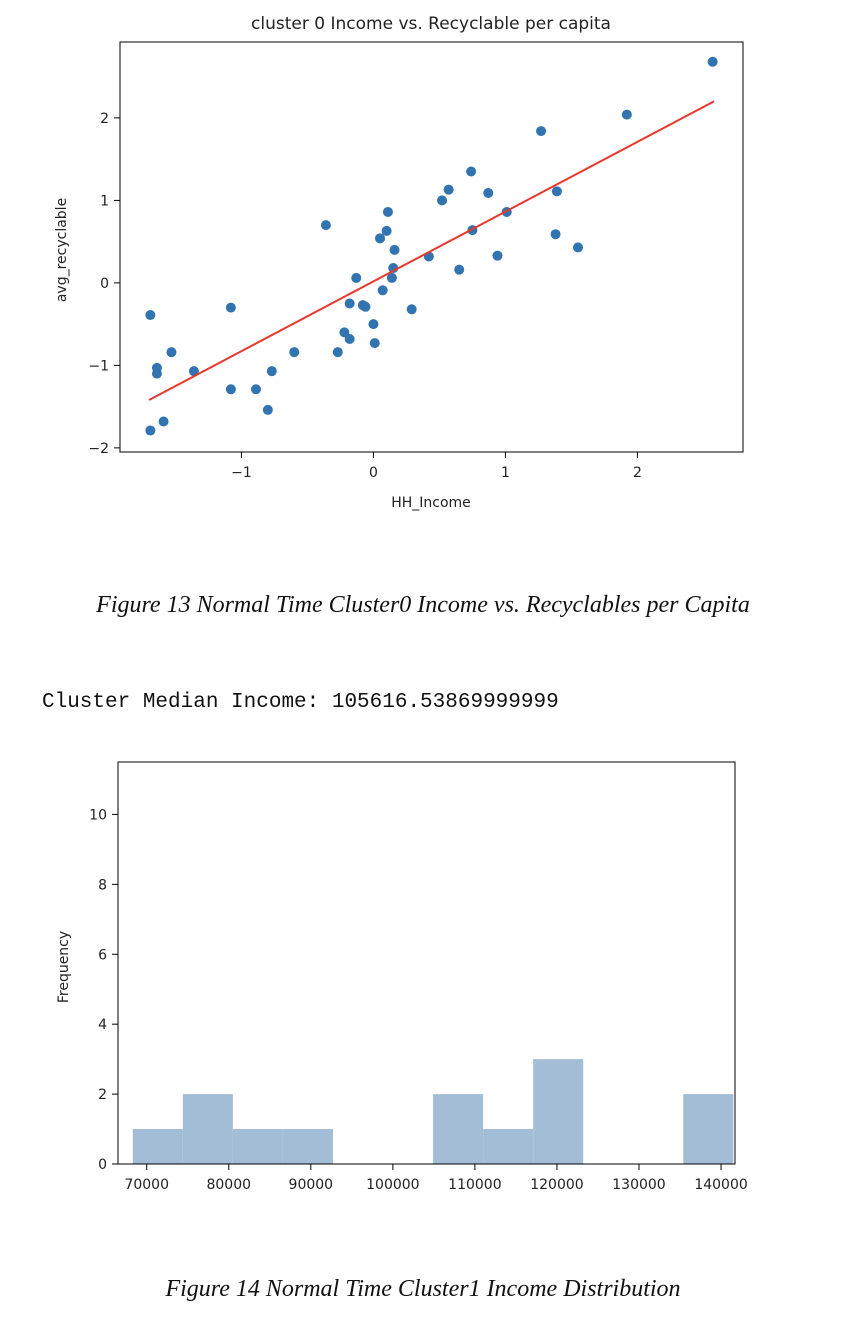 This screenshot has height=1340, width=846. Describe the element at coordinates (392, 1185) in the screenshot. I see `histogram-x-tick-label: 100000` at that location.